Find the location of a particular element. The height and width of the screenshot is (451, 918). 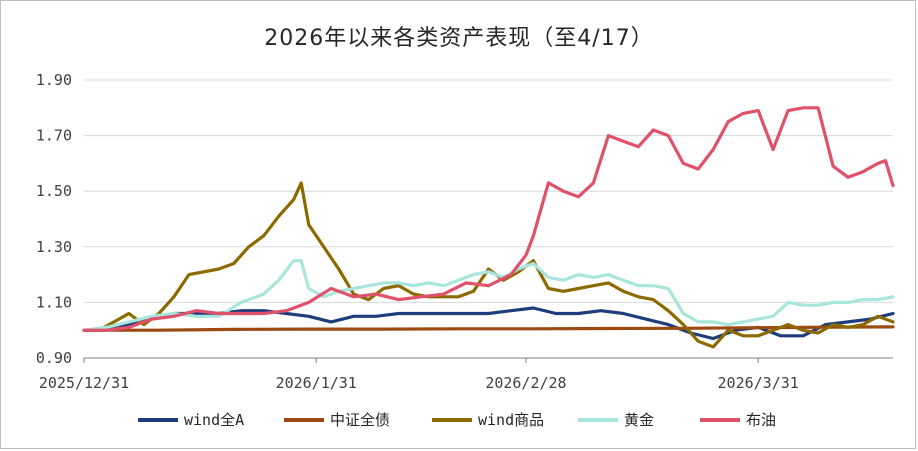

x-axis: 2025/12/31 2026/1/31 2026/2/28 2026/3/31 is located at coordinates (466, 374).